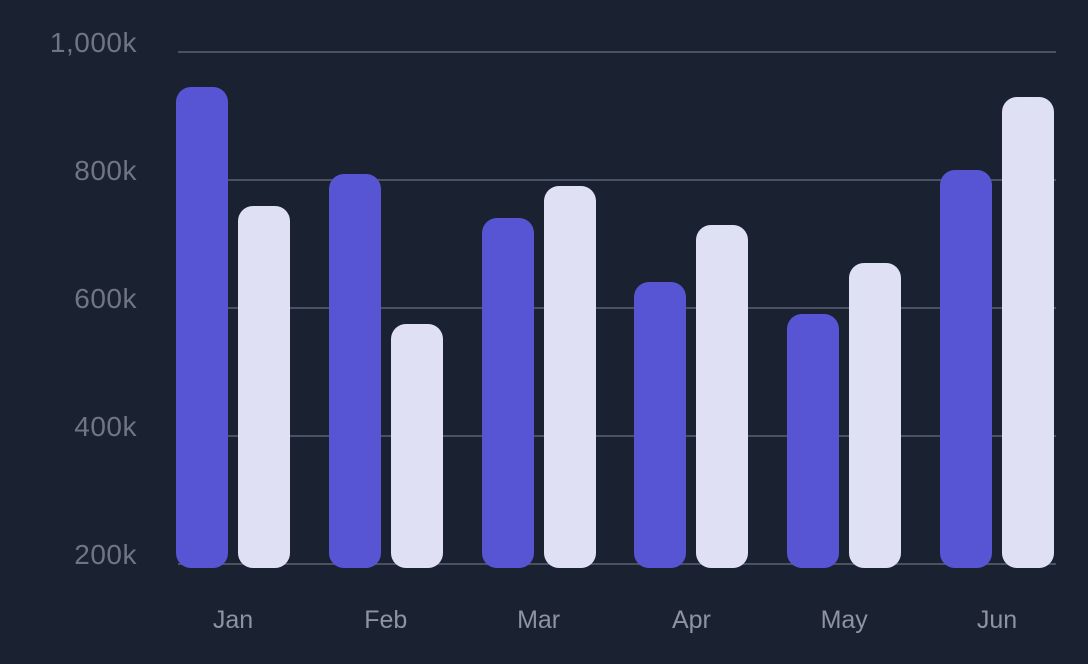 This screenshot has height=664, width=1088. What do you see at coordinates (569, 377) in the screenshot?
I see `bar-mar-lavender` at bounding box center [569, 377].